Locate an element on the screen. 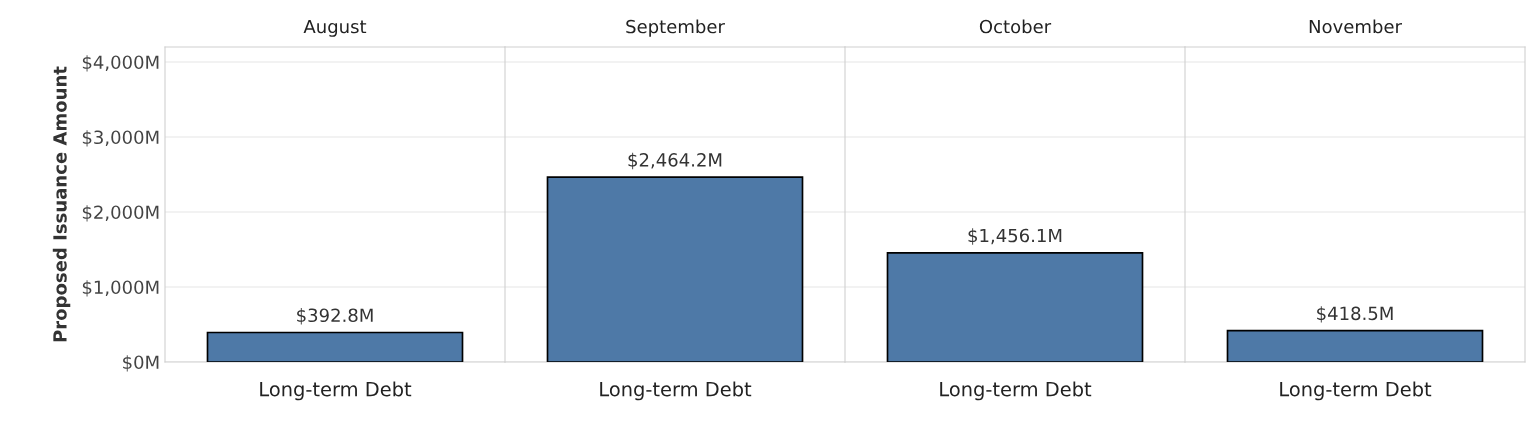 The width and height of the screenshot is (1531, 441). y-tick-label: $1,000M is located at coordinates (120, 288).